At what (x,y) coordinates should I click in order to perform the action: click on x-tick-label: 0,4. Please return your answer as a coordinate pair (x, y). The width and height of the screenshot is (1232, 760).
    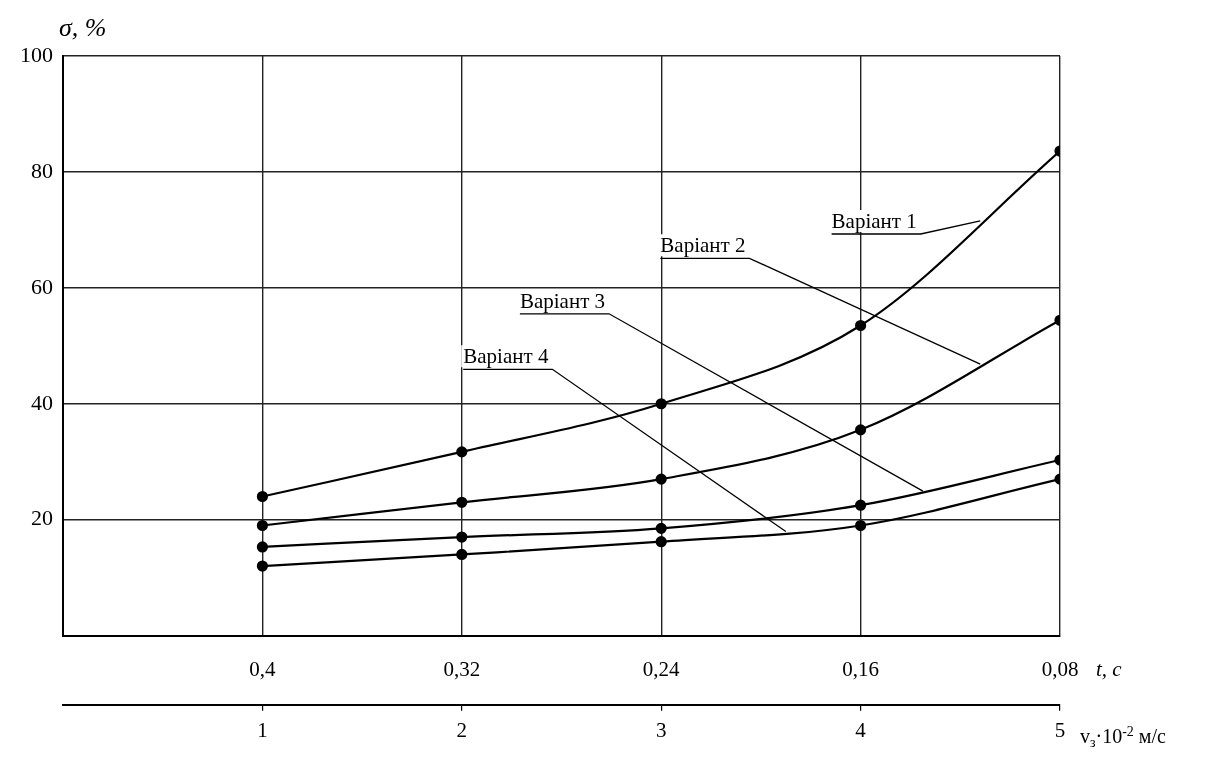
    Looking at the image, I should click on (263, 668).